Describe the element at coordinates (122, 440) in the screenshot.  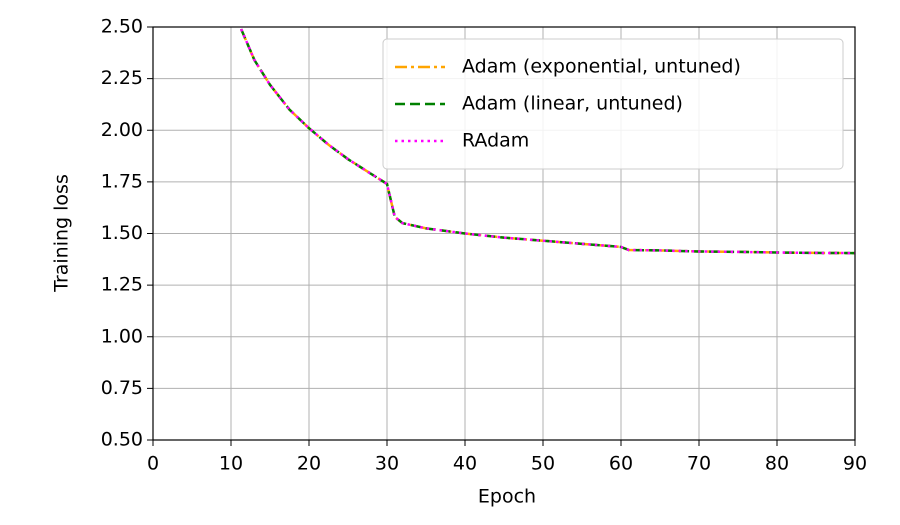
I see `y-tick-label: 0.50` at that location.